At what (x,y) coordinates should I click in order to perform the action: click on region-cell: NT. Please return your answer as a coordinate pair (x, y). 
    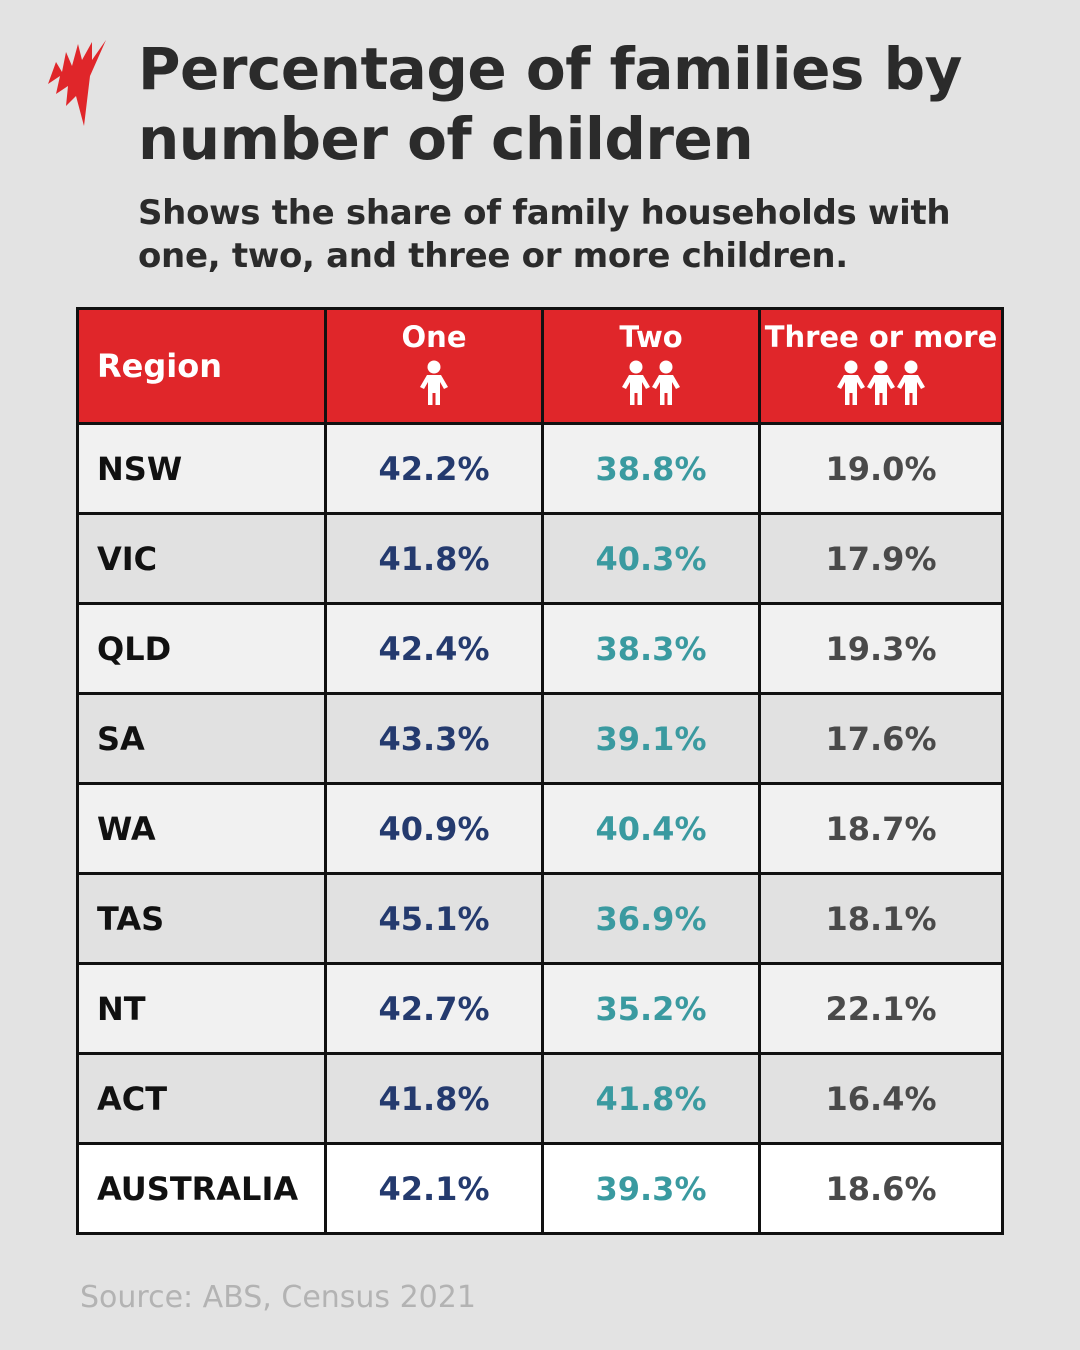
    Looking at the image, I should click on (201, 1008).